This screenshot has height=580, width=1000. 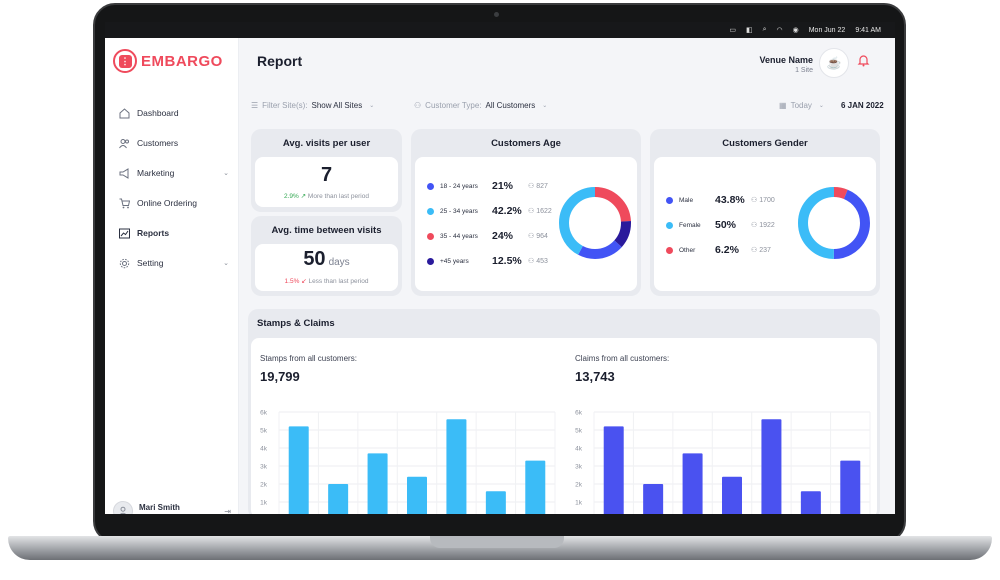 I want to click on legend-percent: 6.2%, so click(x=727, y=250).